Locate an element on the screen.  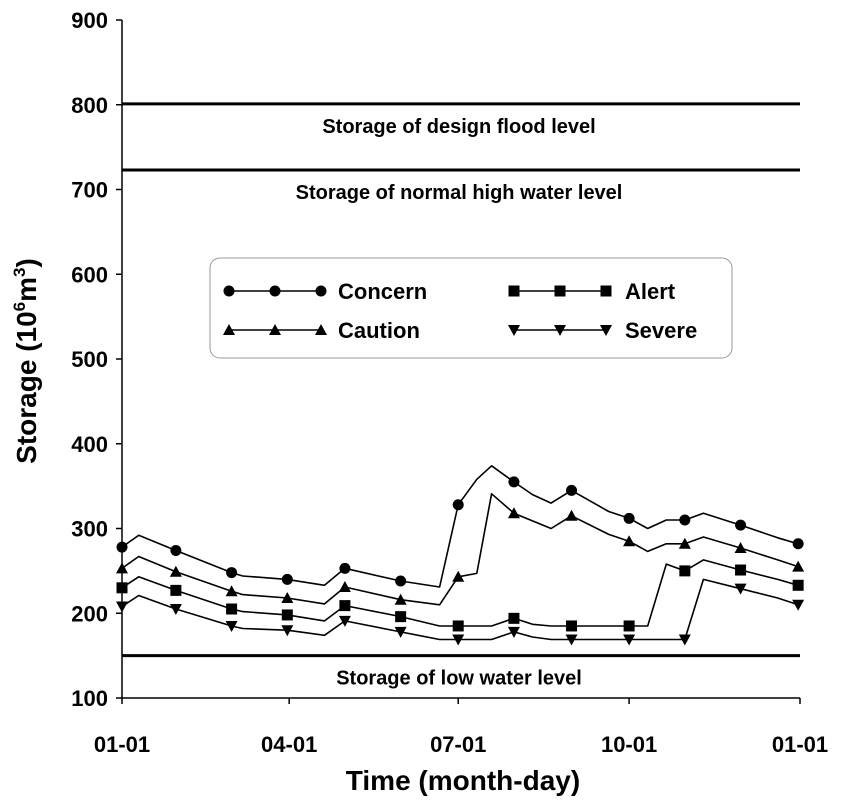
series-caution is located at coordinates (460, 549).